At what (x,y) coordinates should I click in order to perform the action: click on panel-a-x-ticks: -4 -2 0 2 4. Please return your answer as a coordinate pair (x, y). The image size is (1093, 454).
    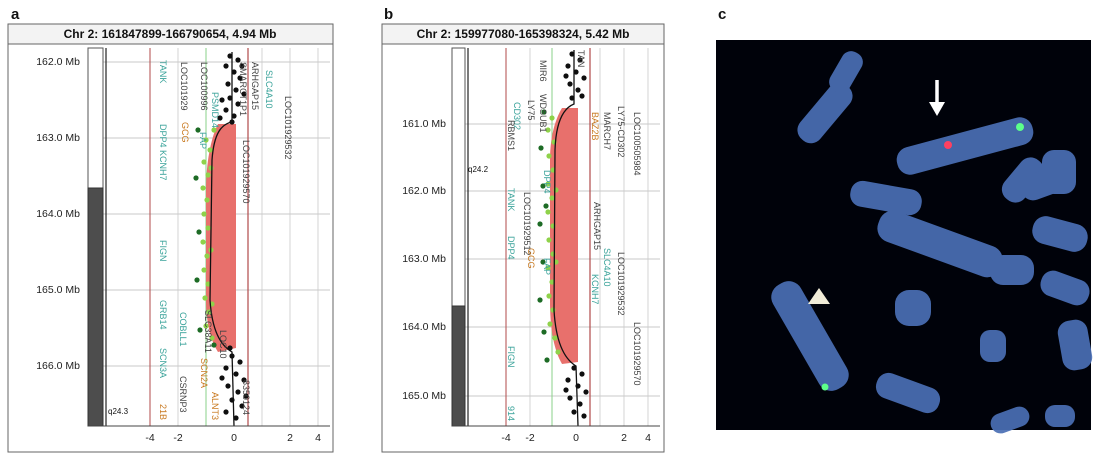
    Looking at the image, I should click on (233, 438).